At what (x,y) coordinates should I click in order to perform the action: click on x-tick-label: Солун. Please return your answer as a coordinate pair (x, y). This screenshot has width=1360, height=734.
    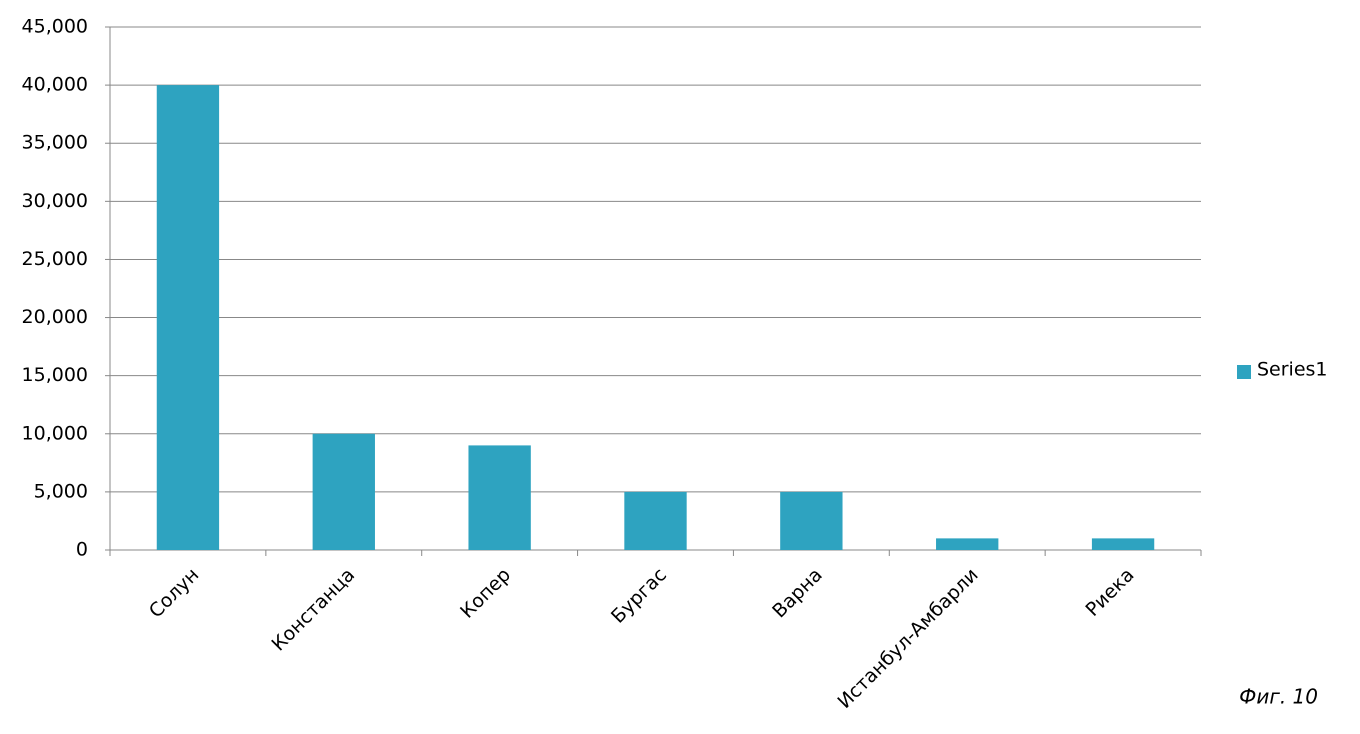
    Looking at the image, I should click on (174, 593).